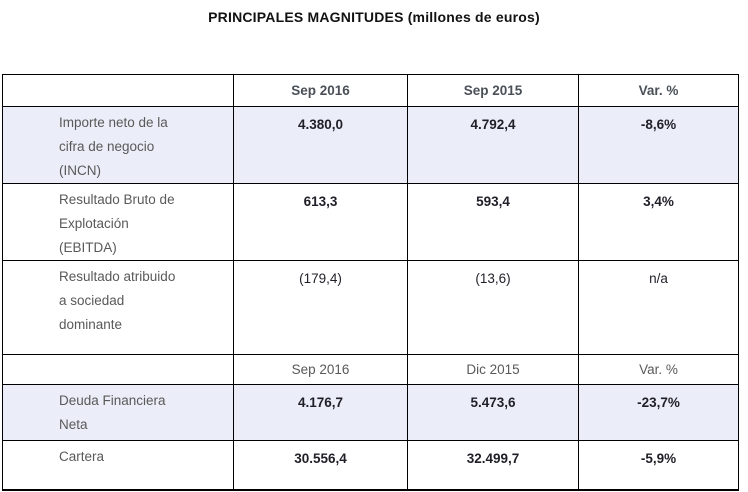 Image resolution: width=748 pixels, height=492 pixels. I want to click on value-sep-2016: 613,3, so click(320, 222).